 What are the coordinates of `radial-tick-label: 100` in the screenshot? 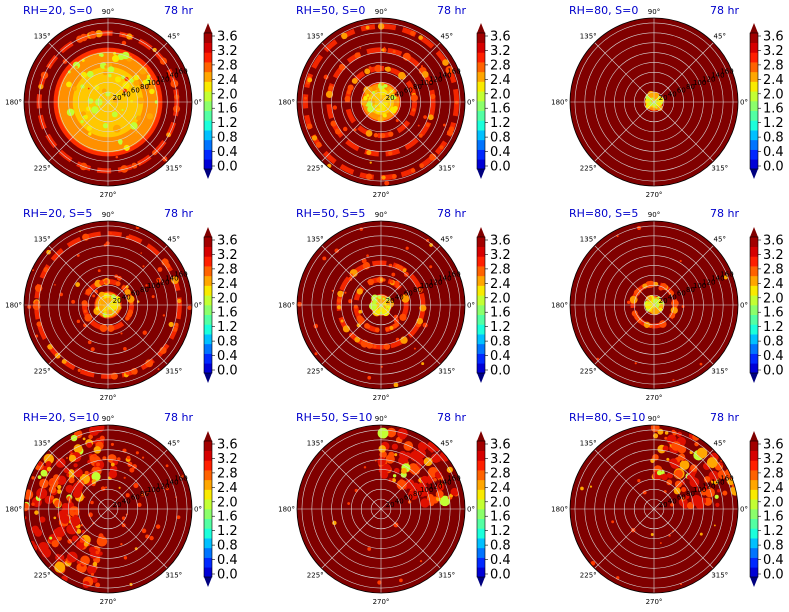 It's located at (699, 83).